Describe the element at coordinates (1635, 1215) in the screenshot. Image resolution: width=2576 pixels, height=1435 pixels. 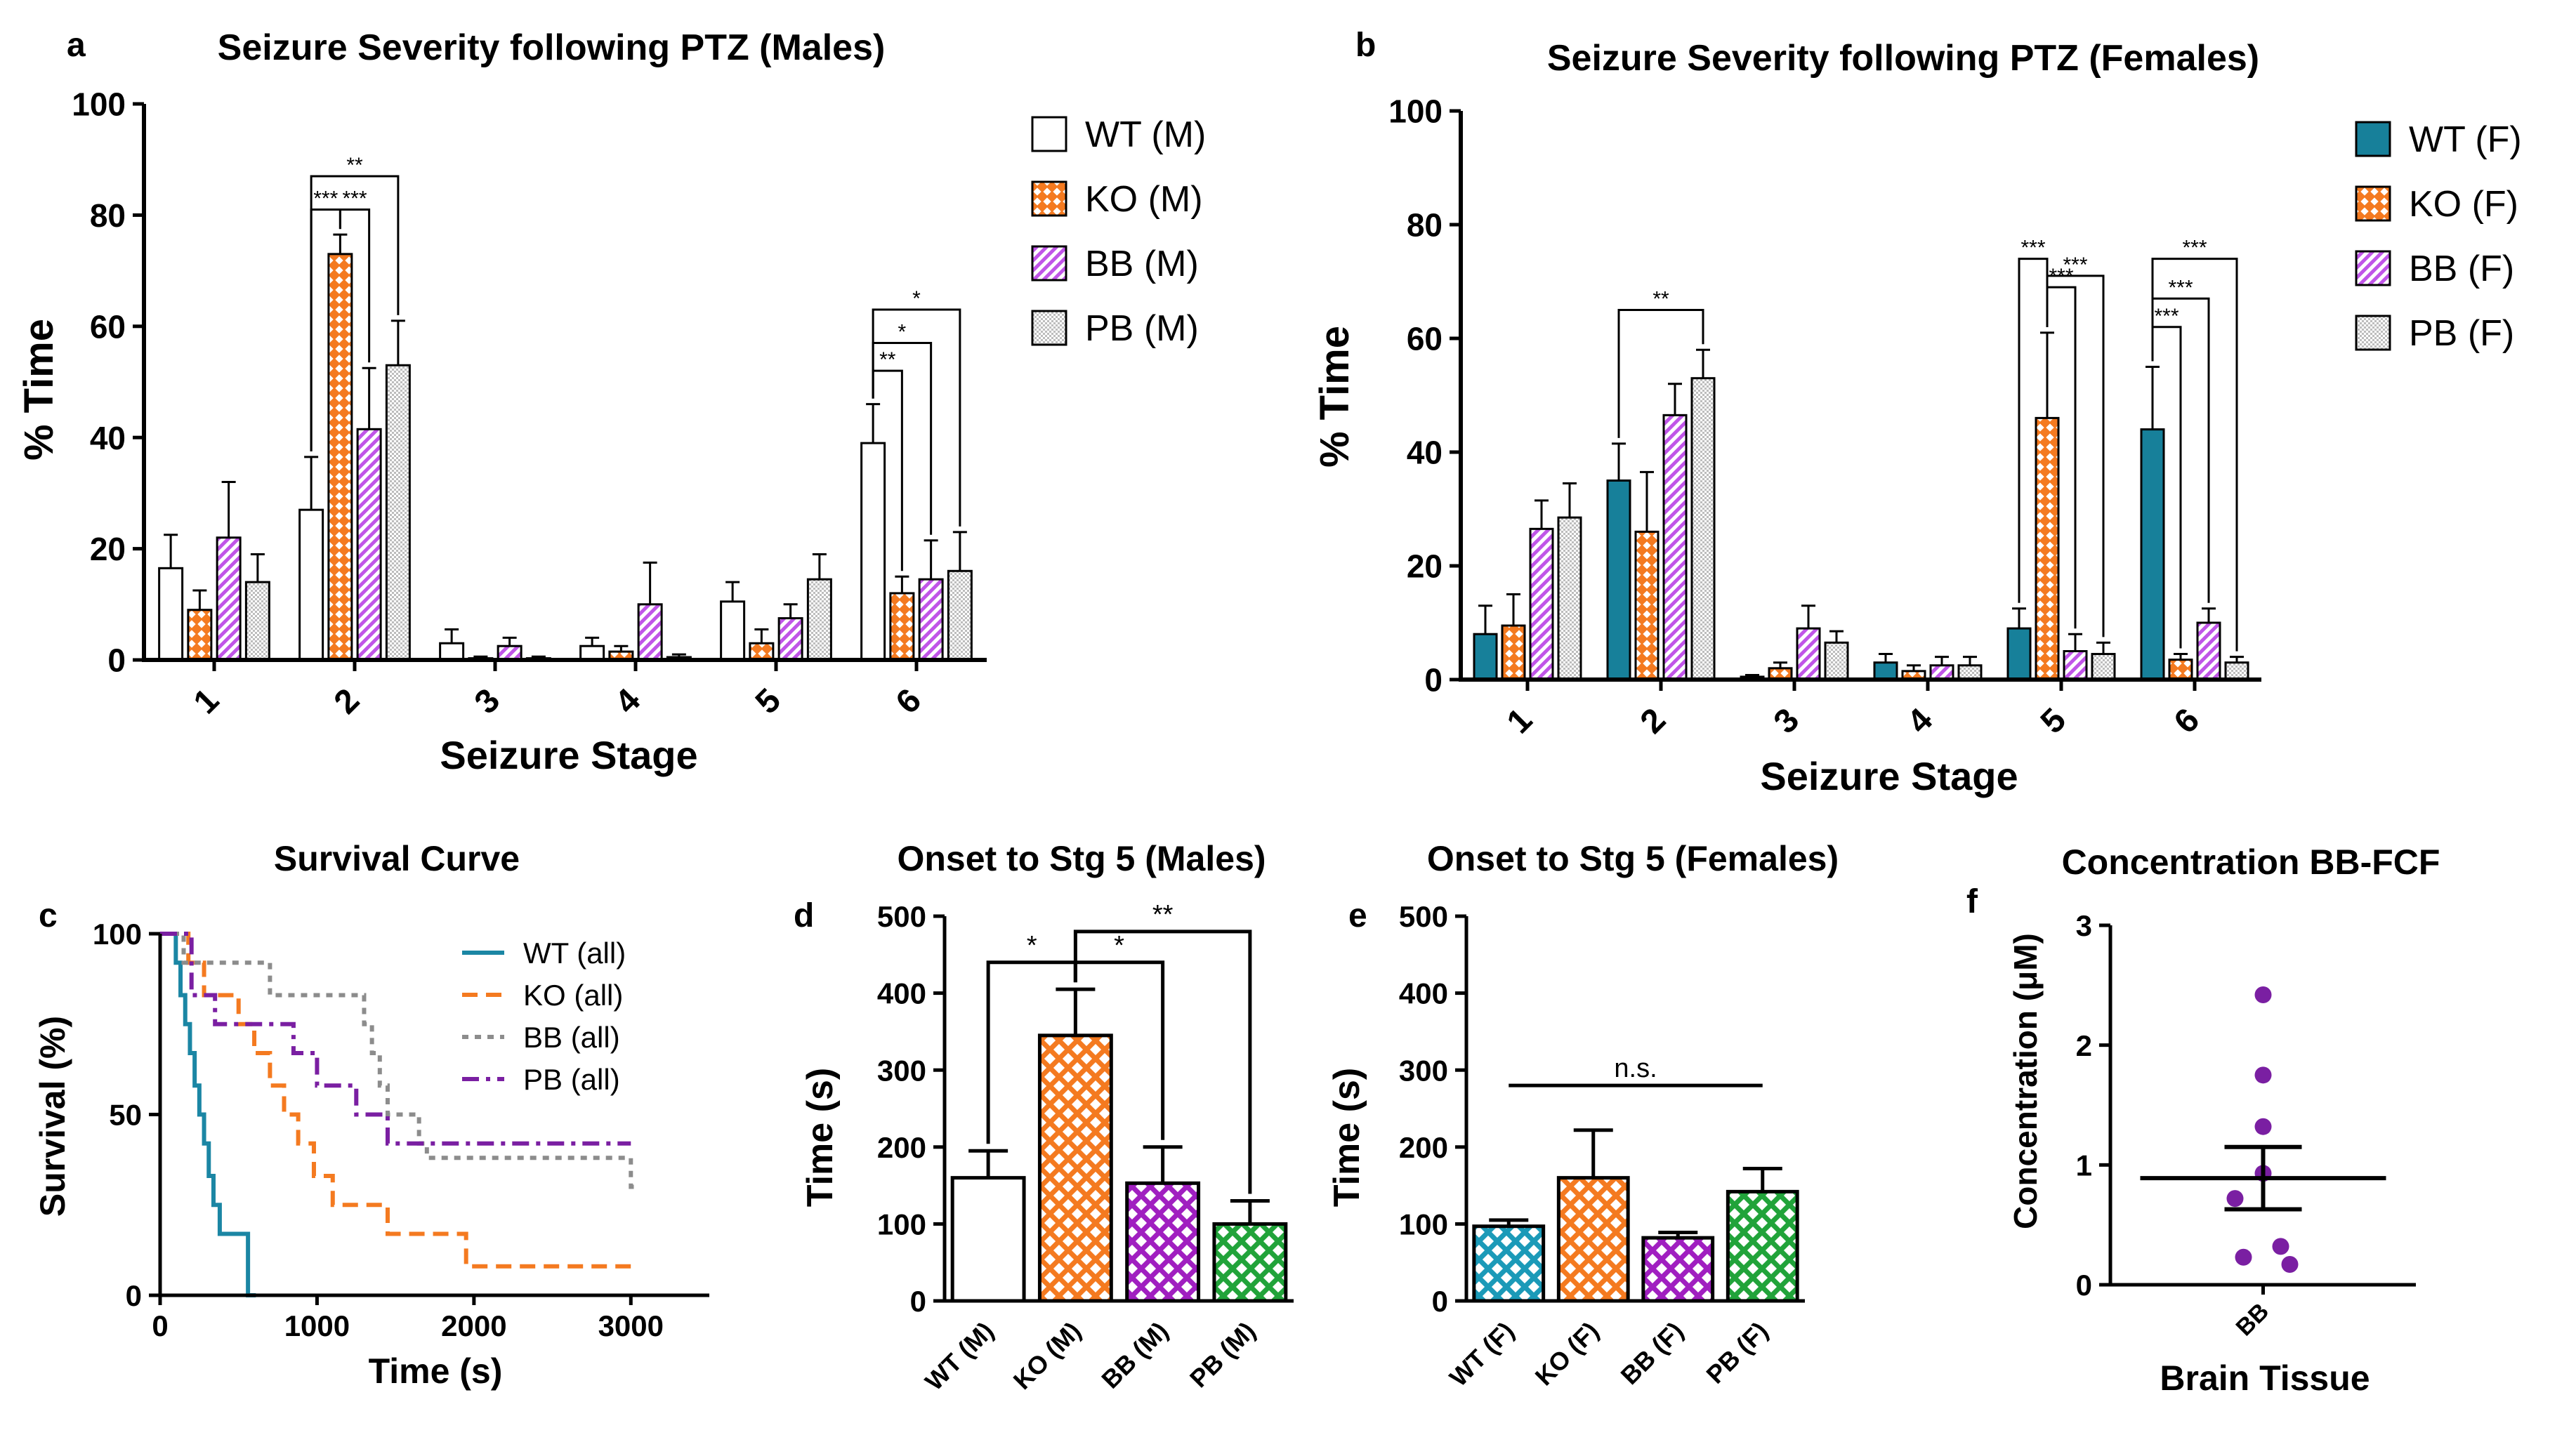
I see `panel-e-bars` at that location.